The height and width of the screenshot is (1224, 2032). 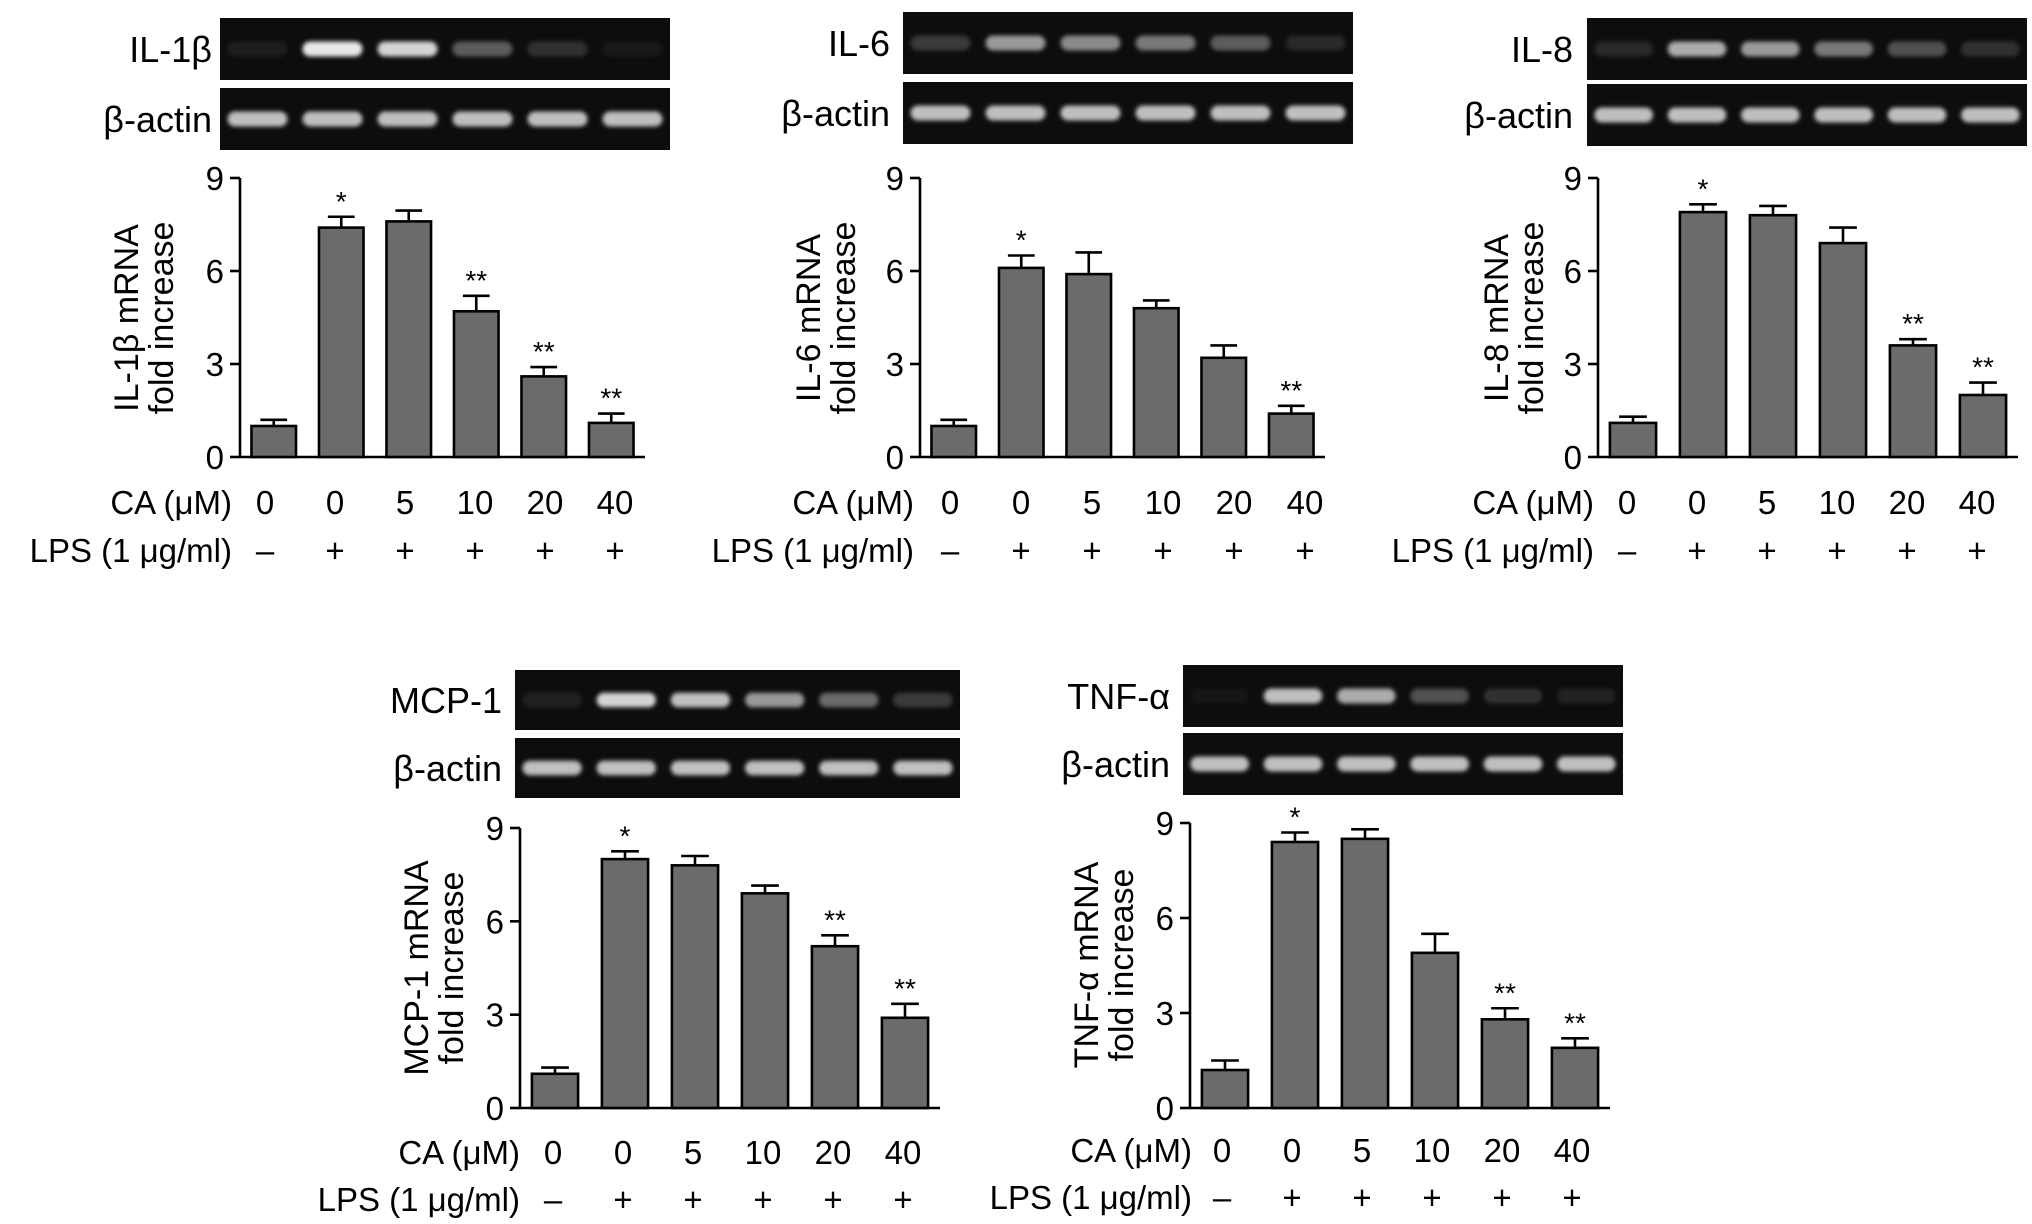 I want to click on significance-mark: *, so click(x=1295, y=817).